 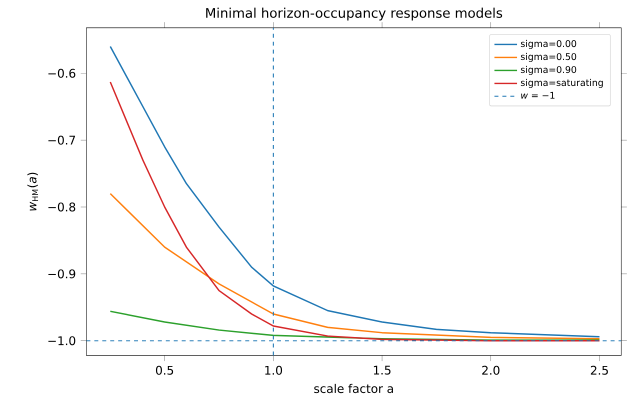 I want to click on legend-label: sigma=0.90, so click(x=548, y=70).